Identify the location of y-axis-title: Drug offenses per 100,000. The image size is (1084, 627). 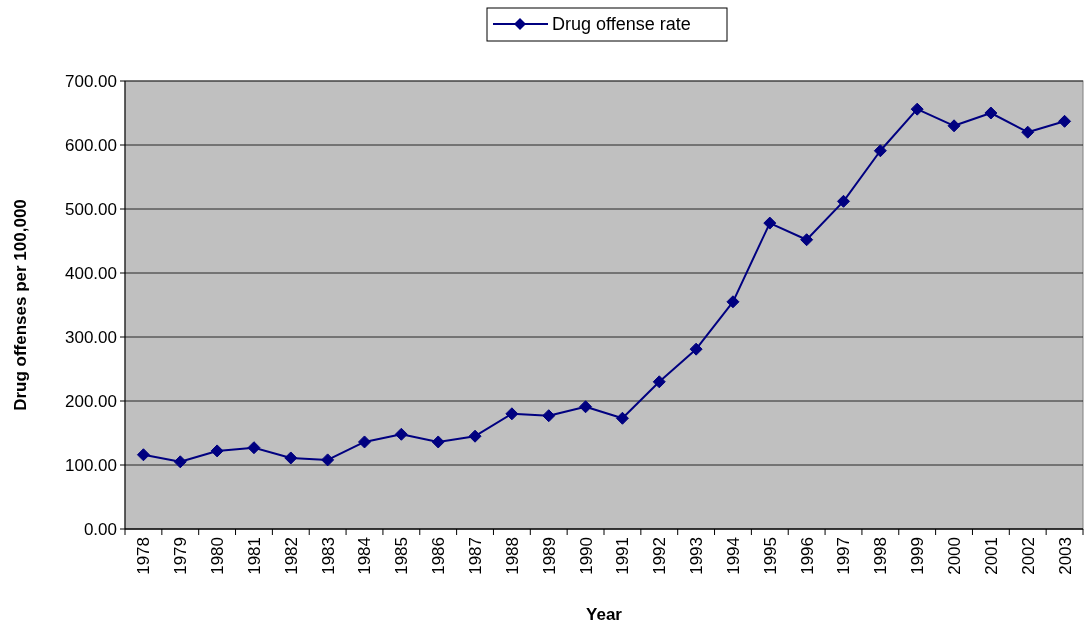
(20, 305).